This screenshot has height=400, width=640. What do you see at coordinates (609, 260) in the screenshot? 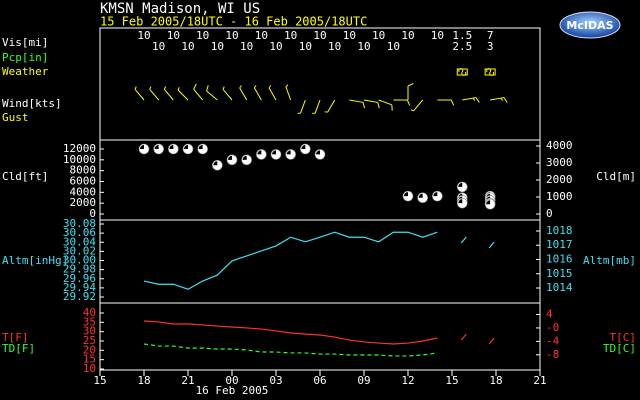
I see `altimeter-axis2-label: Altm[mb]` at bounding box center [609, 260].